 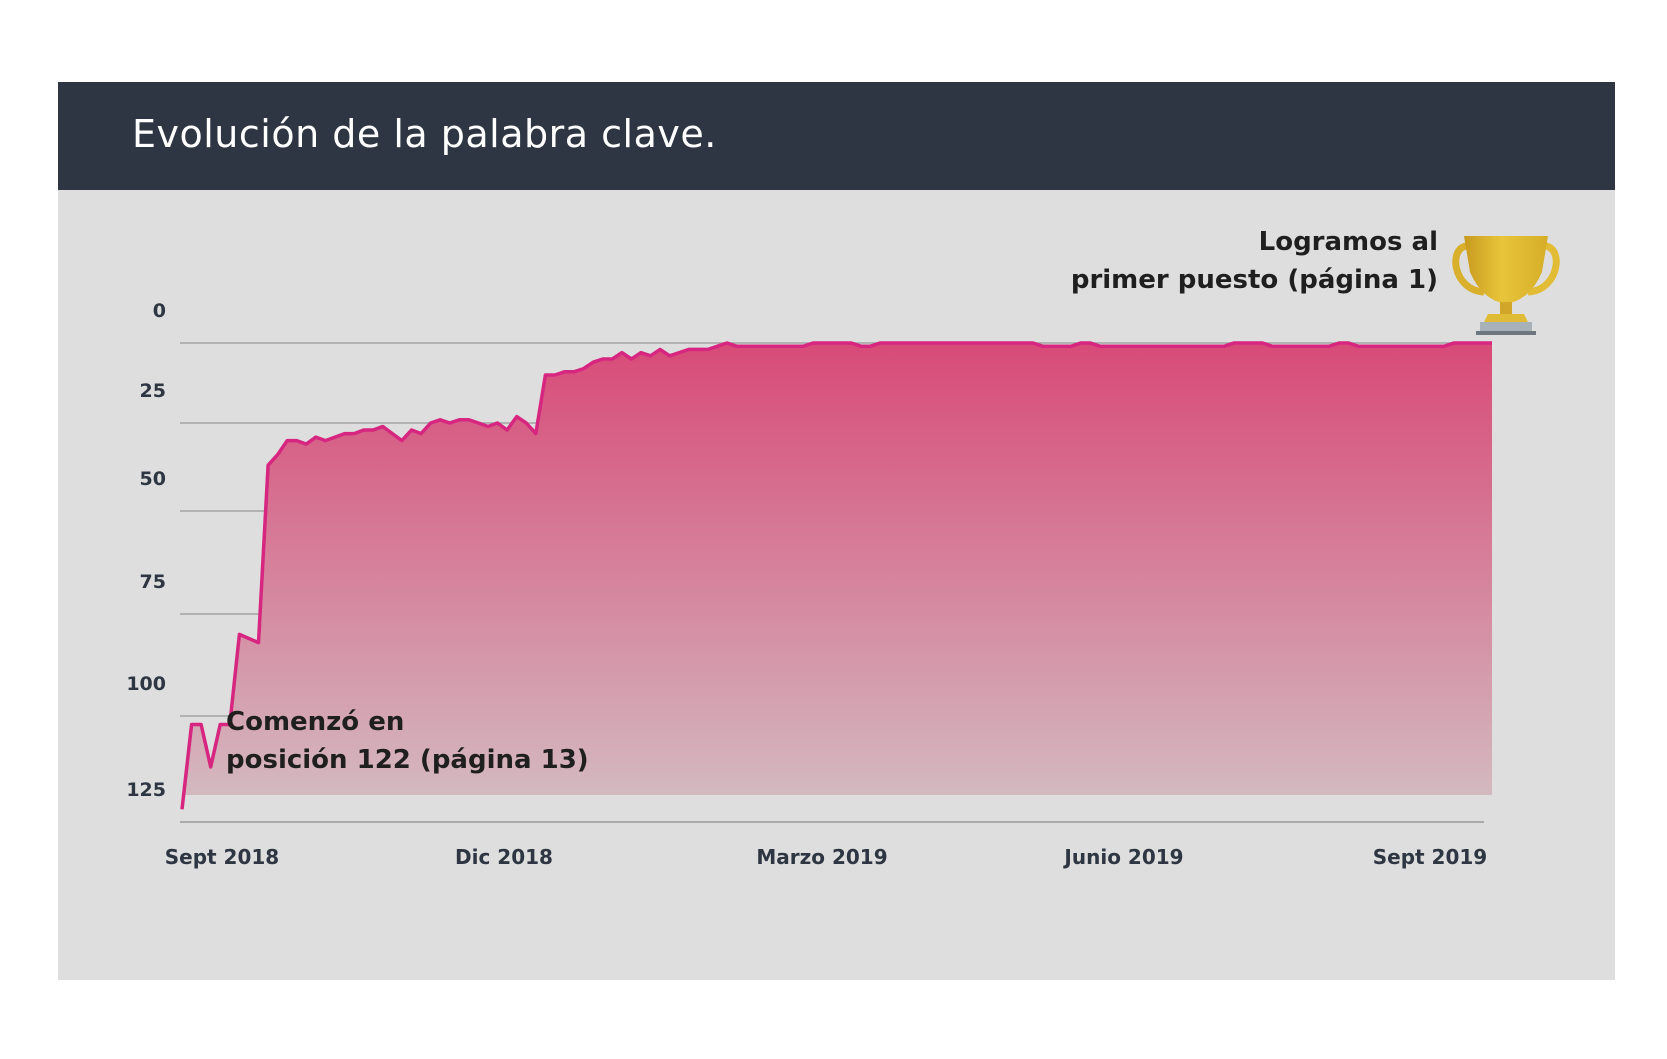 What do you see at coordinates (1348, 242) in the screenshot?
I see `end-annotation-line-1: Logramos al` at bounding box center [1348, 242].